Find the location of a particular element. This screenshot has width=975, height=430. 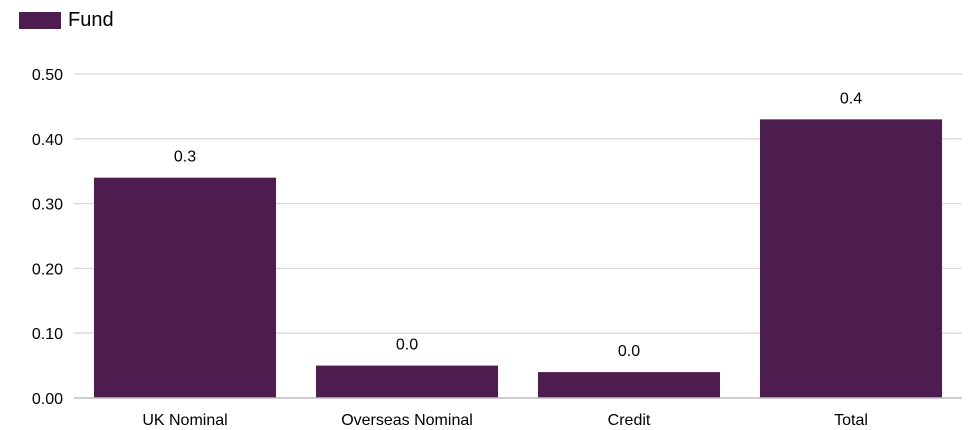

y-tick-label: 0.20 is located at coordinates (47, 269).